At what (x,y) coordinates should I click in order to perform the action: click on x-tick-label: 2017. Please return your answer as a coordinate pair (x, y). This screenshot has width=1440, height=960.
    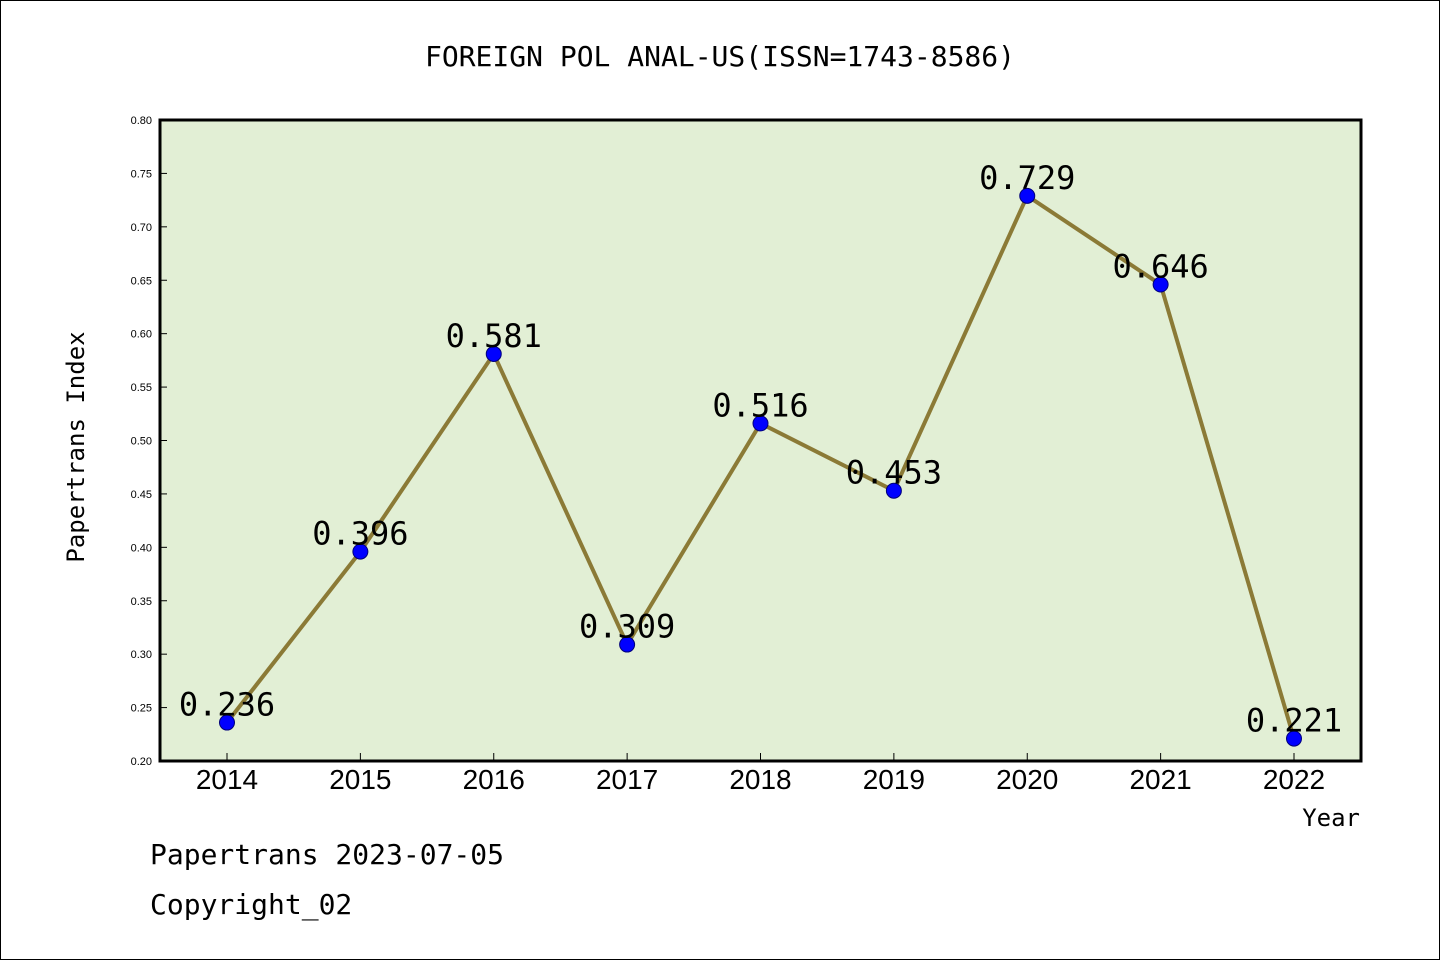
    Looking at the image, I should click on (627, 779).